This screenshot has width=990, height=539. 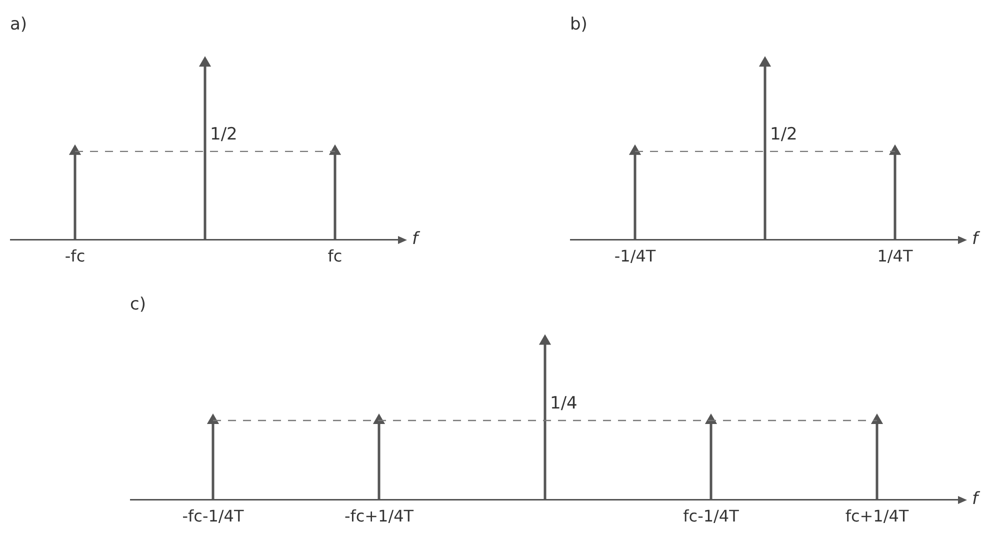 I want to click on x-tick-label: -1/4T, so click(x=635, y=256).